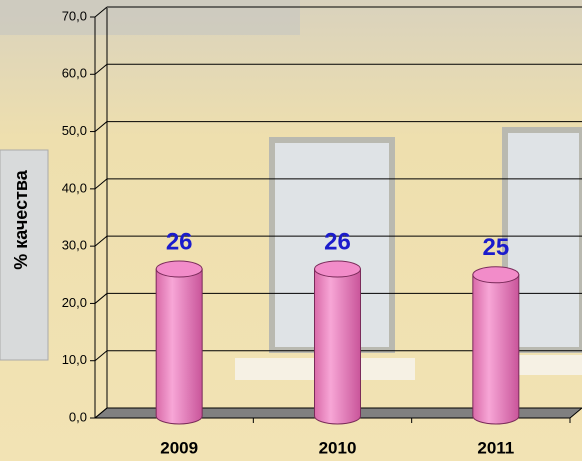  I want to click on x-tick-label: 2011, so click(495, 447).